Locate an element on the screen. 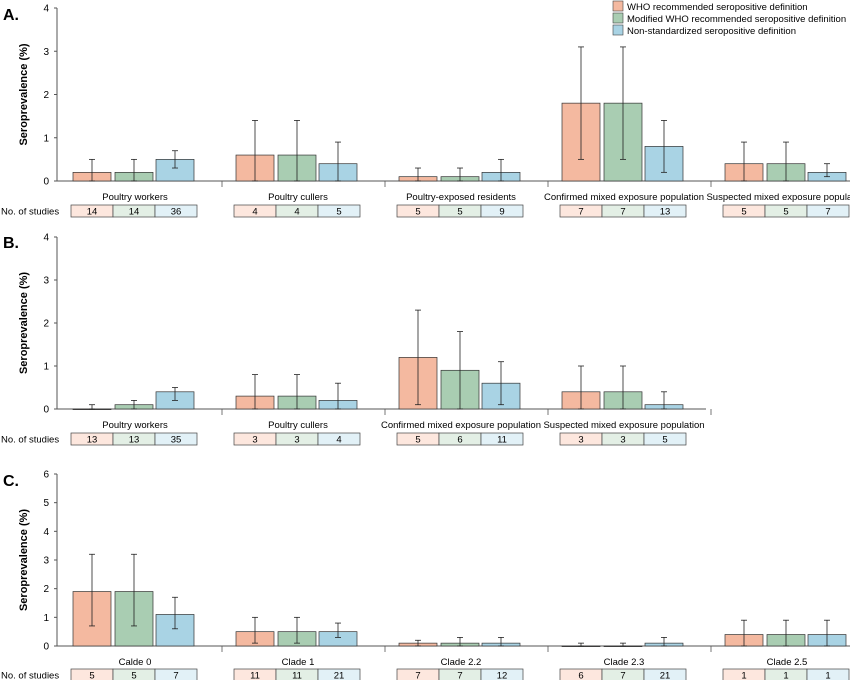 The height and width of the screenshot is (680, 850). n-studies-value: 36 is located at coordinates (176, 212).